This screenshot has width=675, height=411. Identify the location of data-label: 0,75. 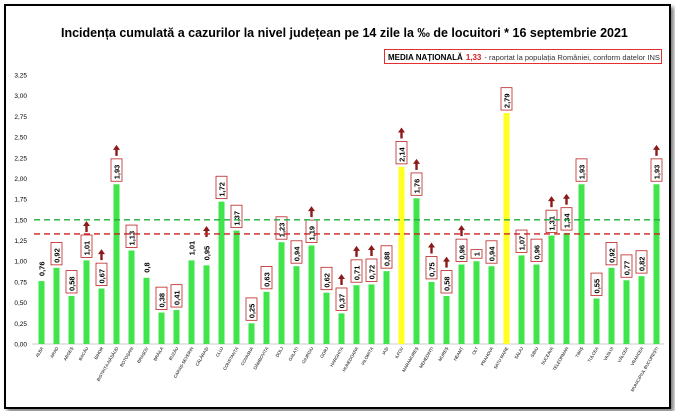
(431, 268).